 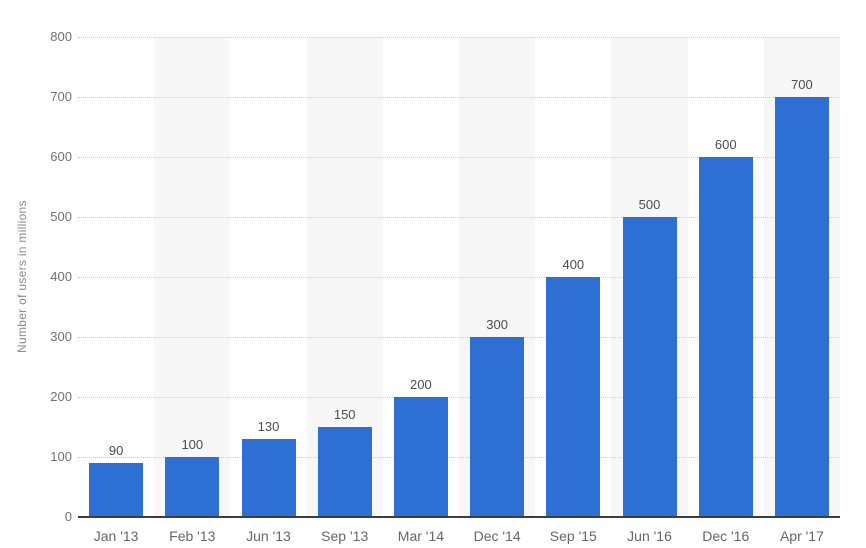 I want to click on category-column: 400 Sep '15, so click(x=573, y=290).